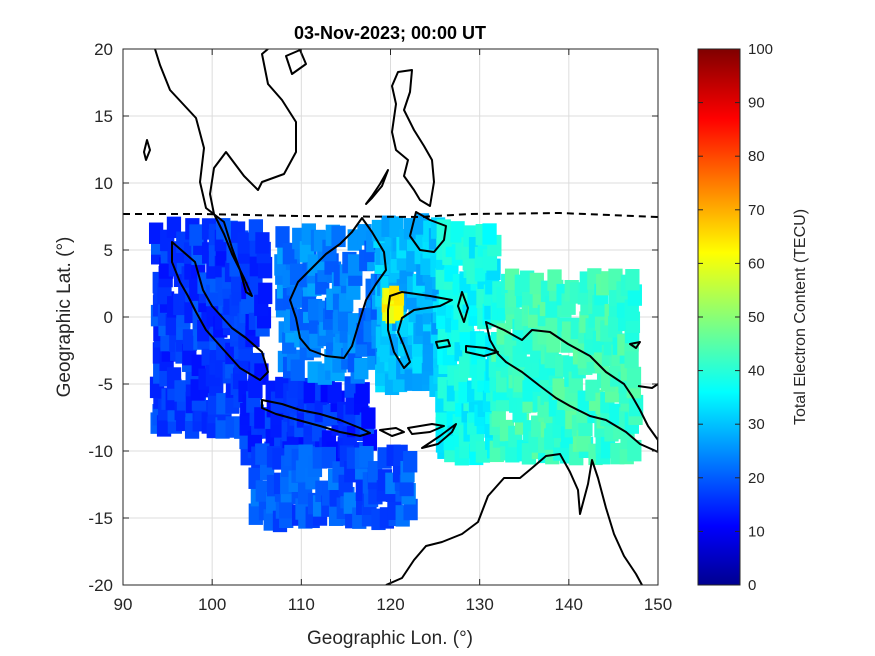 This screenshot has width=875, height=656. I want to click on coast-seram, so click(482, 351).